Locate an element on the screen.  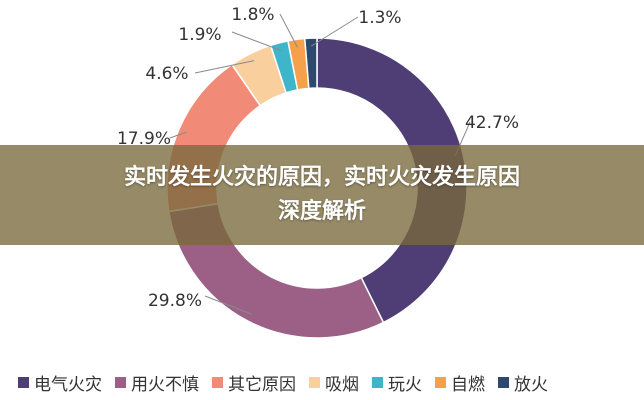
legend-item-1: 电气火灾 is located at coordinates (60, 382).